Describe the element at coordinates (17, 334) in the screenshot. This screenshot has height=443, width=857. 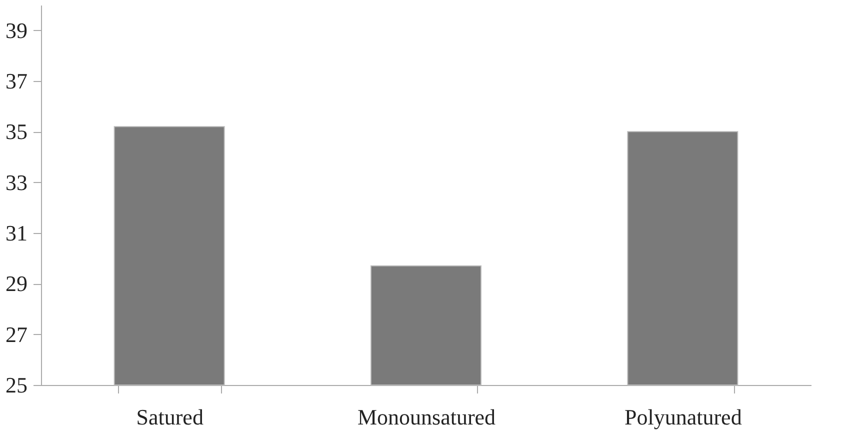
I see `y-tick-label: 27` at that location.